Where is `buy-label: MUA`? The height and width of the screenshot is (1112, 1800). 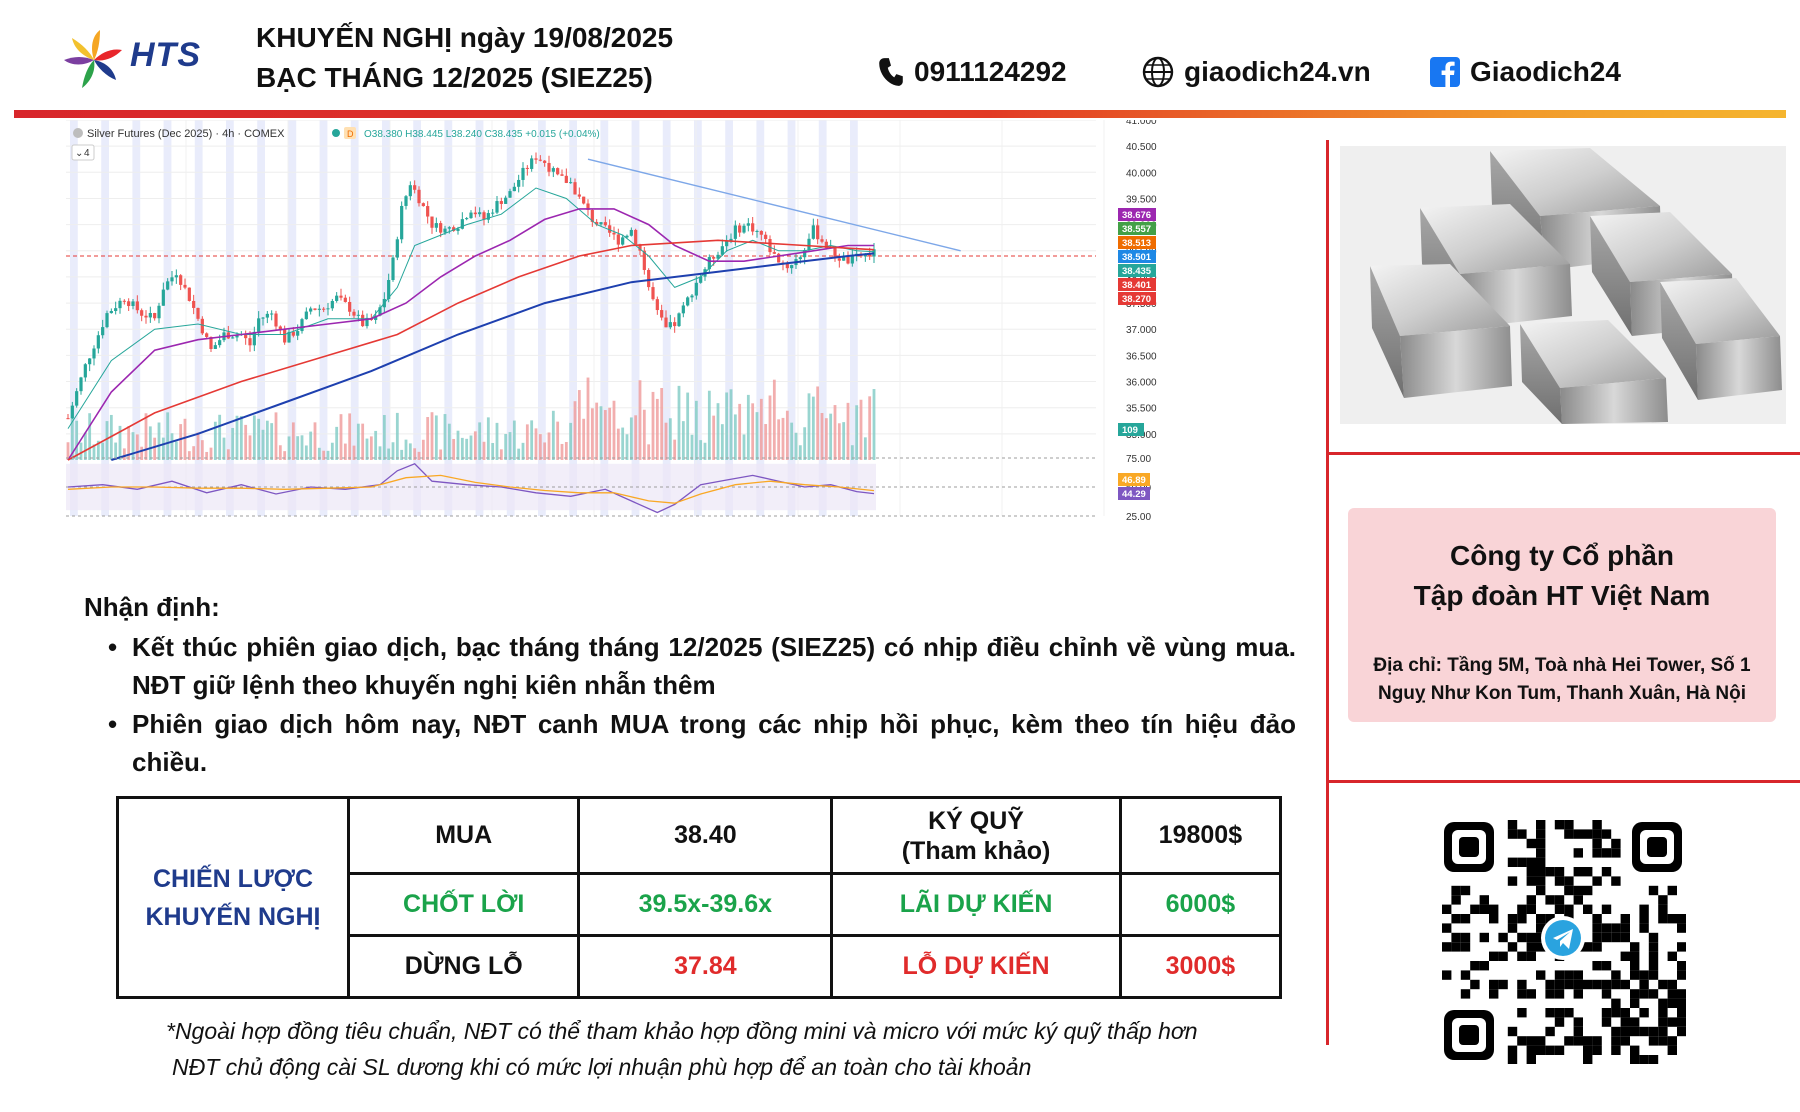 buy-label: MUA is located at coordinates (463, 835).